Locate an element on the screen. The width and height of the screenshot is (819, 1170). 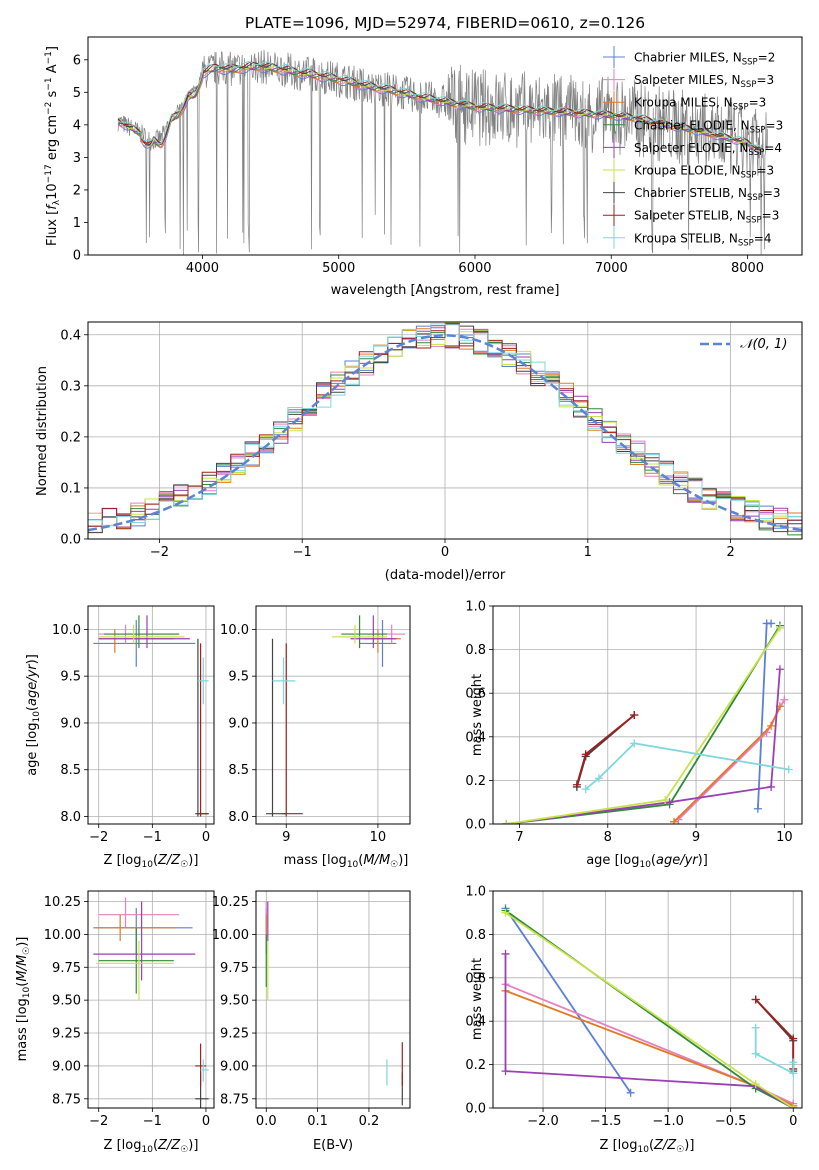
x-axis-label: mass [log10(M/M☉)] is located at coordinates (346, 861).